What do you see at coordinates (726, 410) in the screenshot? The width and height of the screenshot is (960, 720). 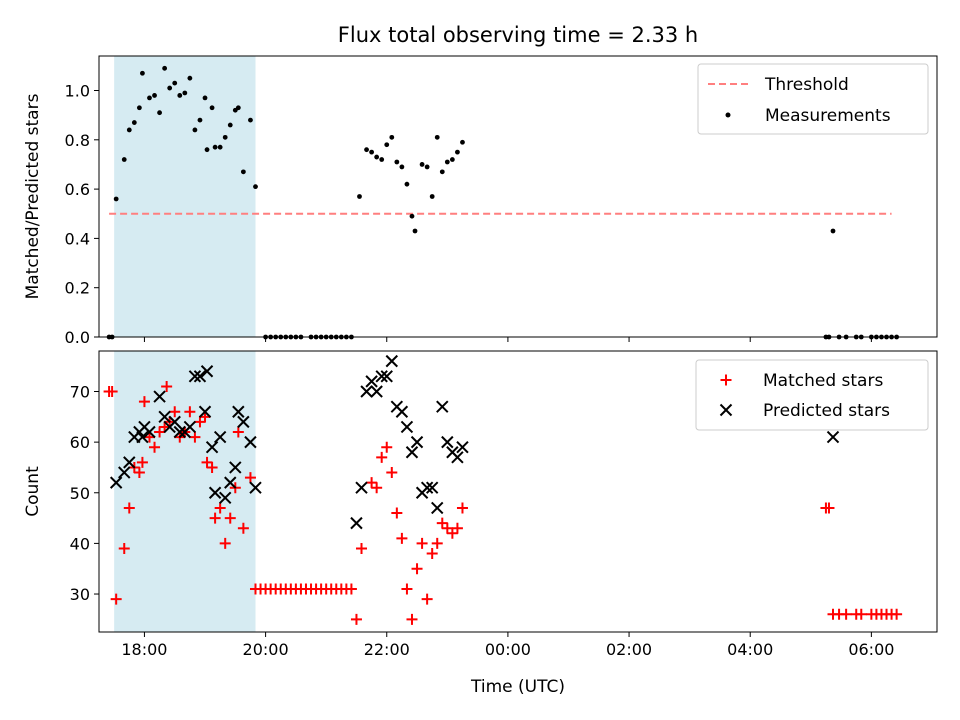 I see `legend-marker` at bounding box center [726, 410].